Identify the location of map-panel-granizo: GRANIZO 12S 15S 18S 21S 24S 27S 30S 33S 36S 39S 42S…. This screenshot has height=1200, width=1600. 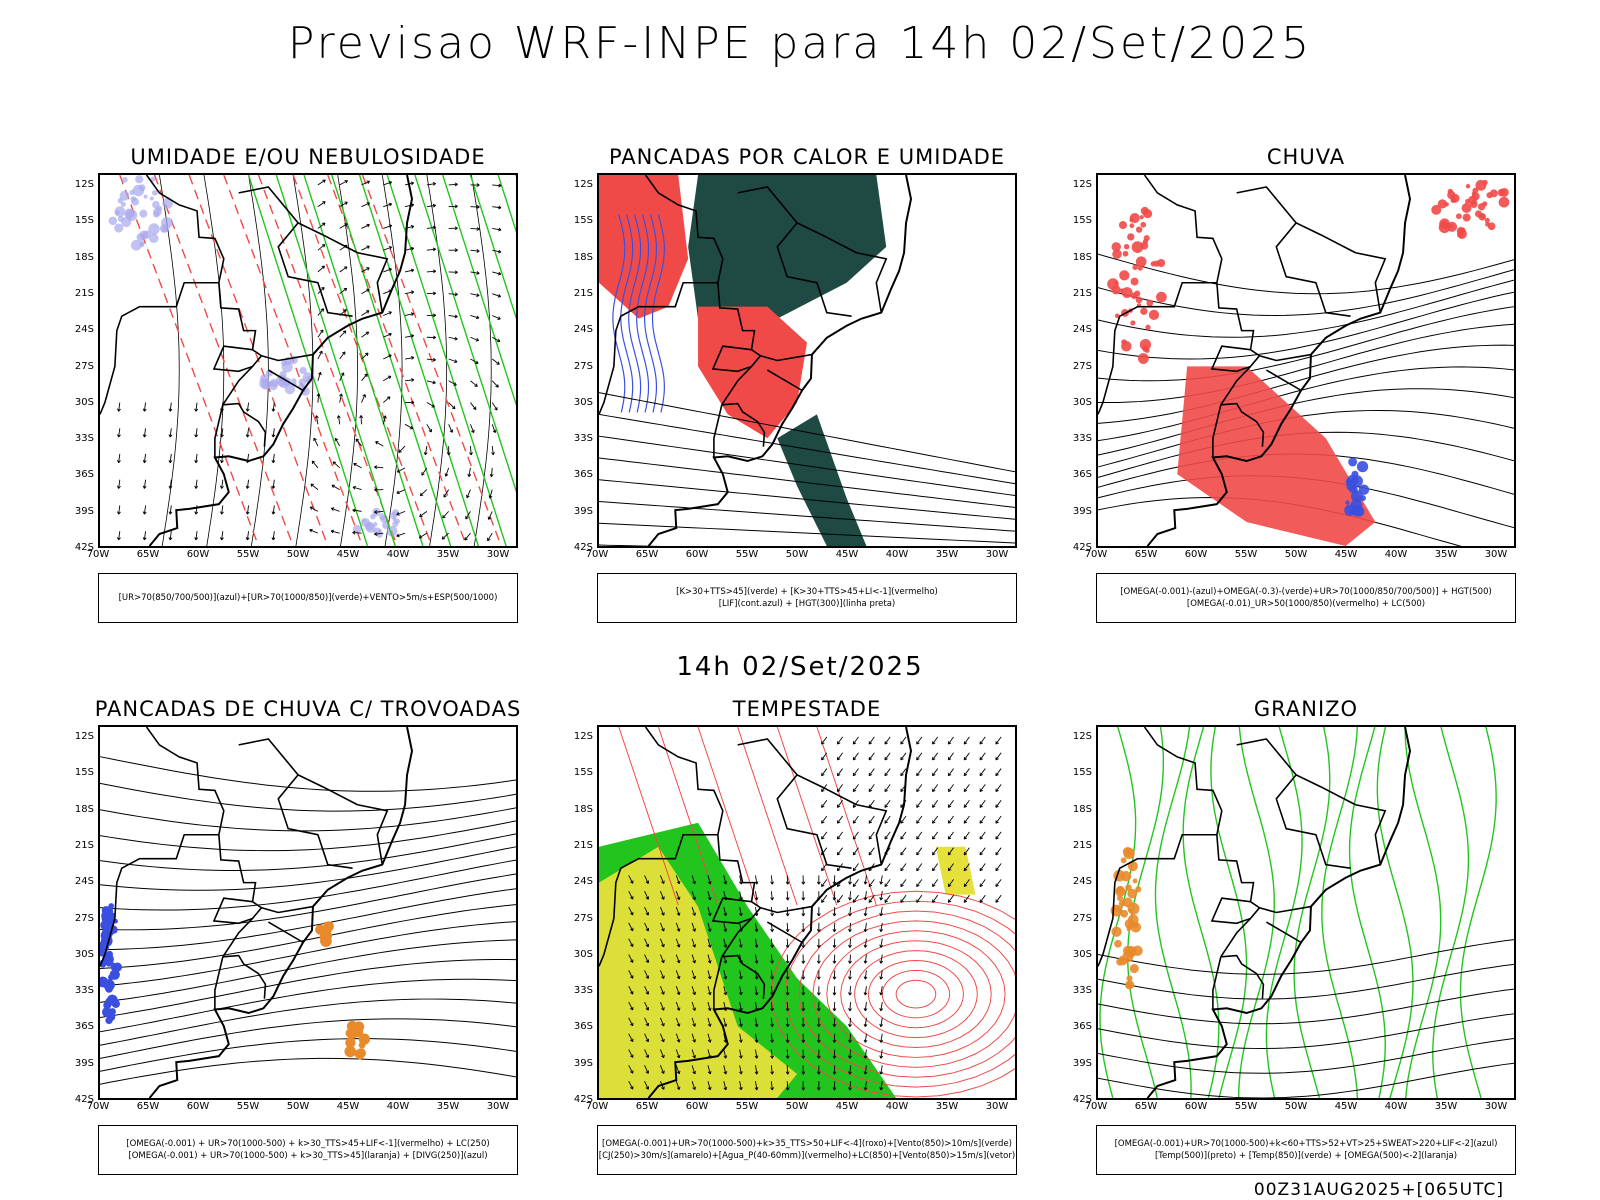
(1306, 937).